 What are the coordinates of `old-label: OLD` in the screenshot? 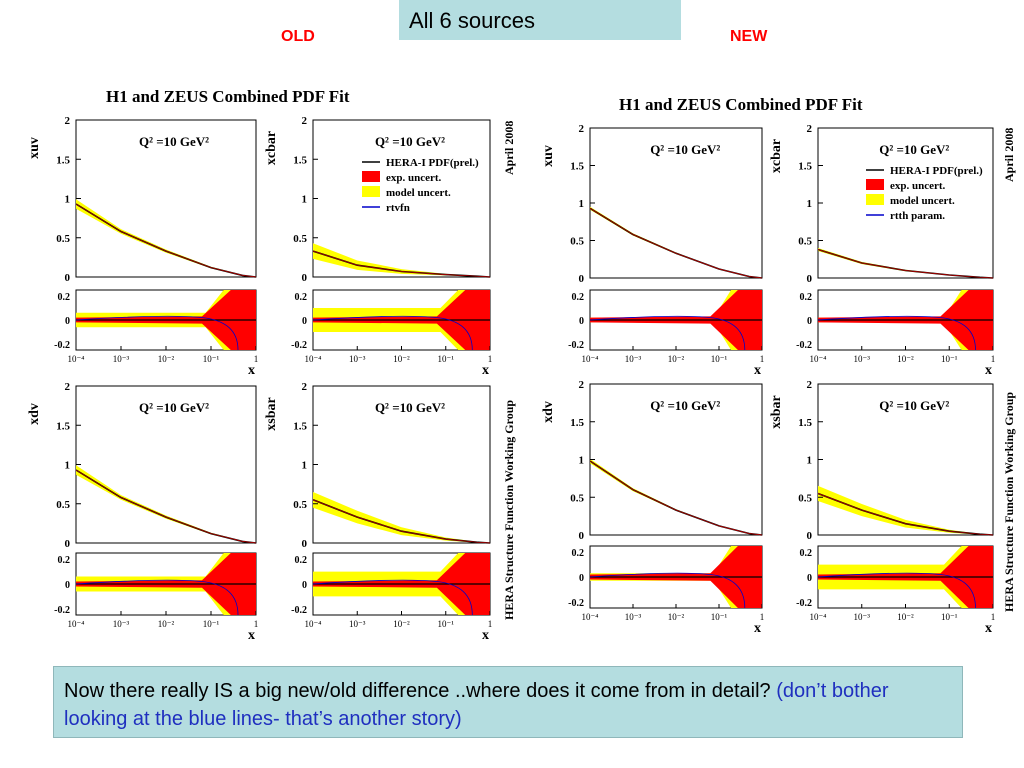 It's located at (298, 36).